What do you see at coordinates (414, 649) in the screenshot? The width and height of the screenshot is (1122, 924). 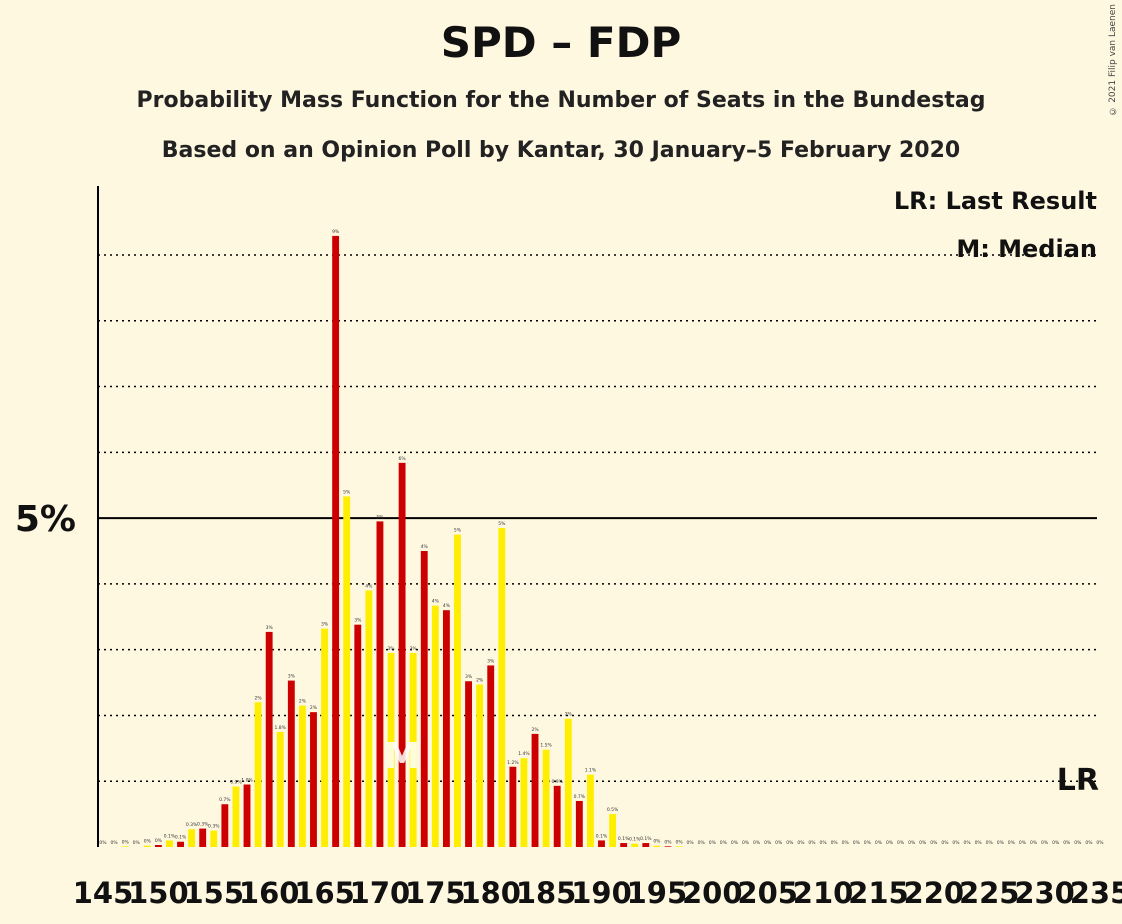 I see `bar-label-seat-173: 3%` at bounding box center [414, 649].